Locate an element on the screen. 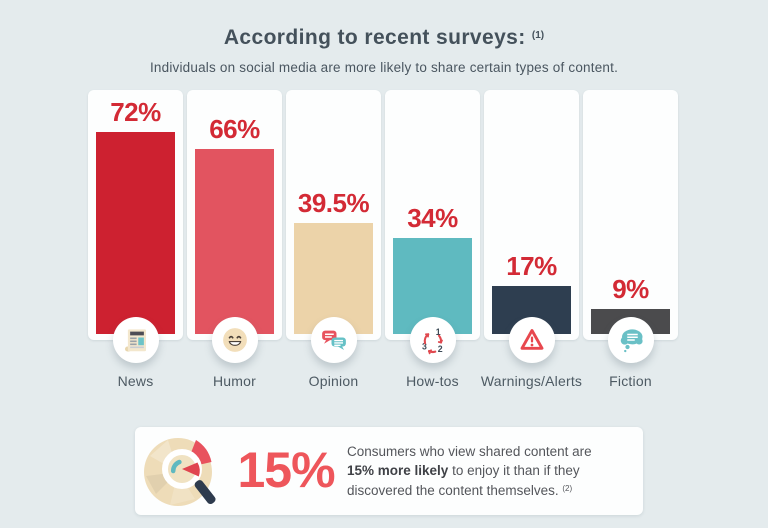 This screenshot has height=528, width=768. page-title: According to recent surveys: (1) is located at coordinates (384, 38).